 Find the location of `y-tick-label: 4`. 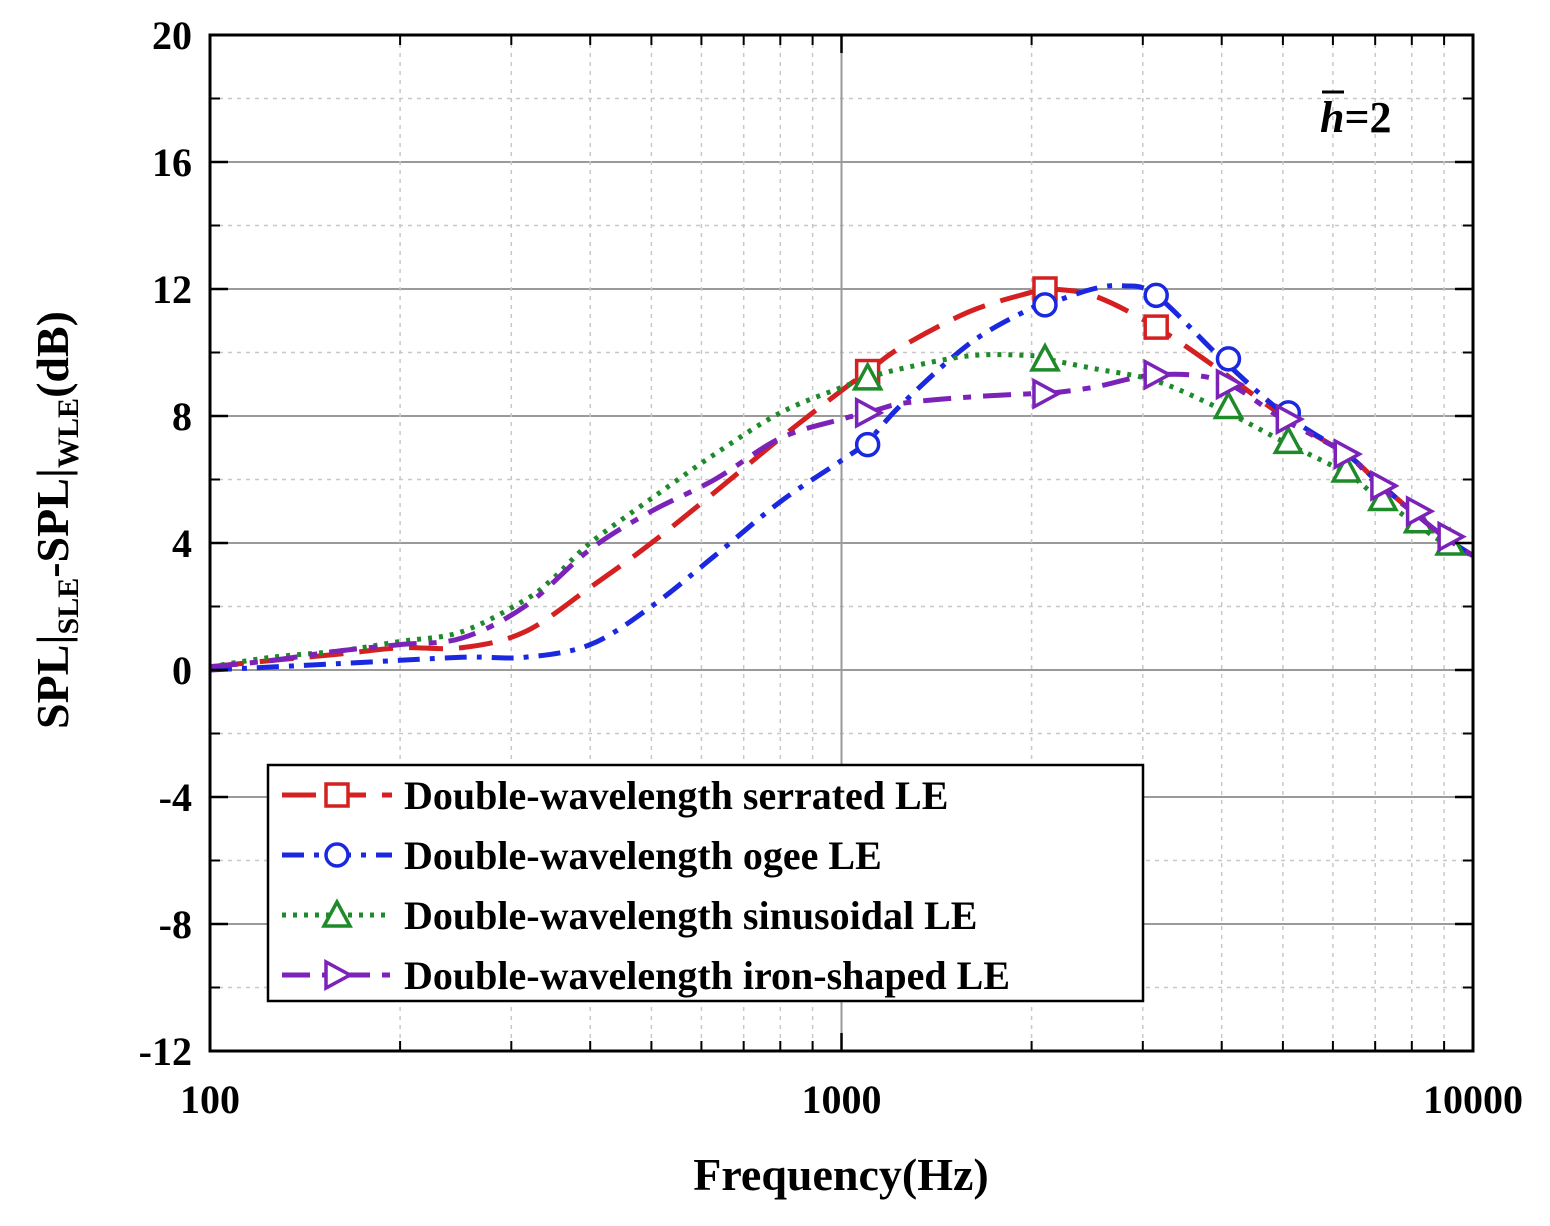

y-tick-label: 4 is located at coordinates (182, 543).